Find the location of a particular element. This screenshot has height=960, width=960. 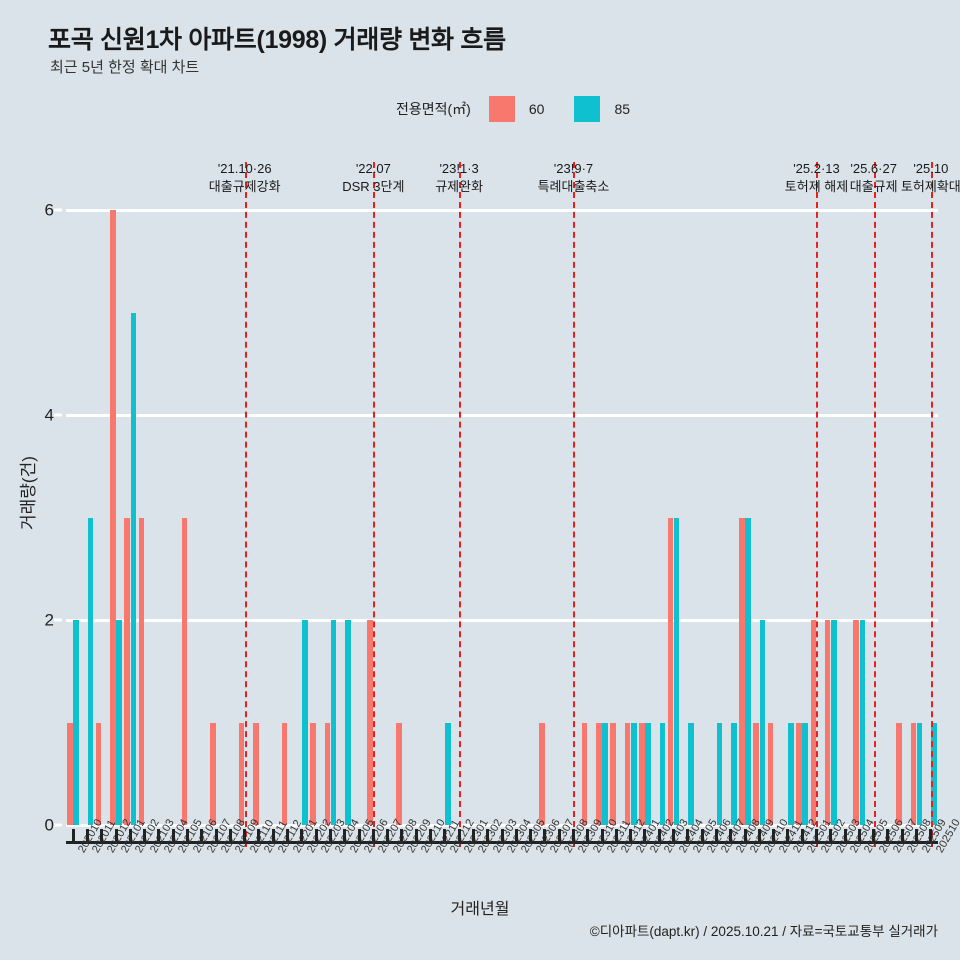

event-date: '21.10·26 is located at coordinates (244, 168).